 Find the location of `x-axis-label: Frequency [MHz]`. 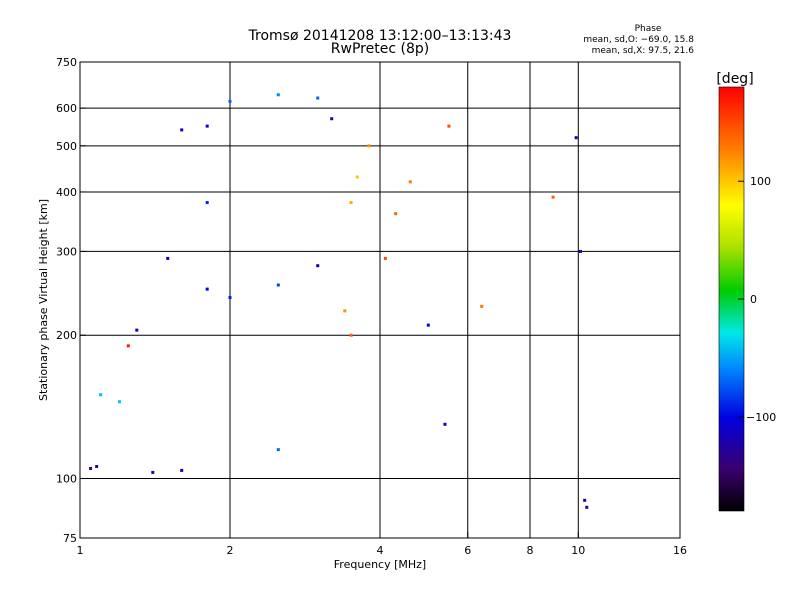

x-axis-label: Frequency [MHz] is located at coordinates (380, 564).